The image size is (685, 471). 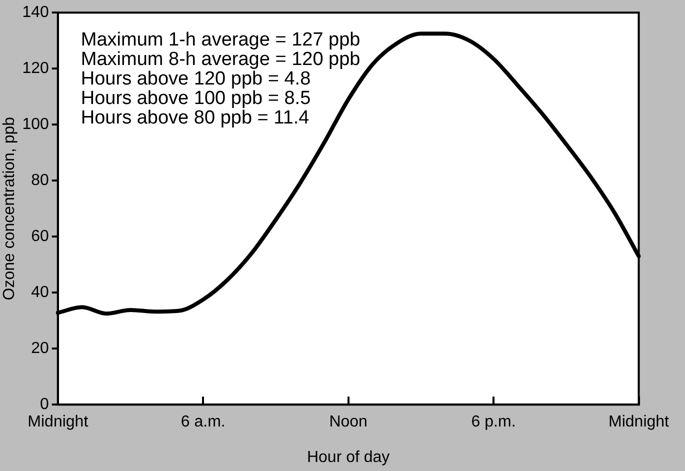 I want to click on y-tick-label: 0, so click(x=44, y=405).